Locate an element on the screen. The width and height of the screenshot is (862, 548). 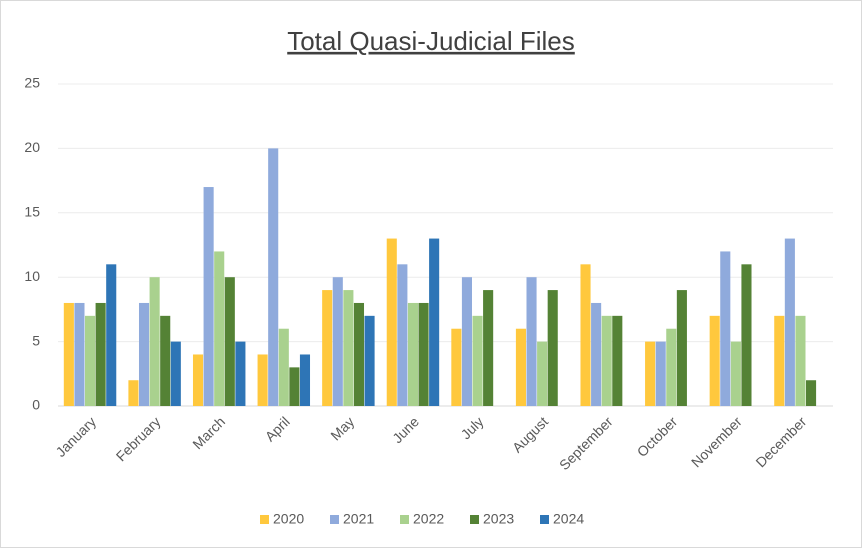
legend-label: 2024 is located at coordinates (568, 519).